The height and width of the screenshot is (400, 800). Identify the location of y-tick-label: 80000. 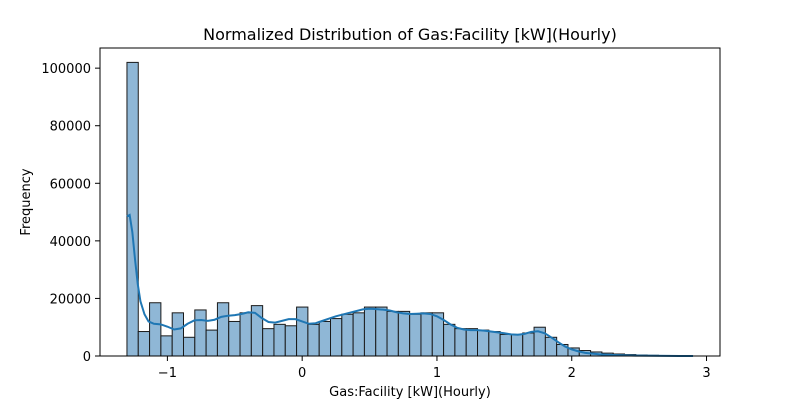
(70, 127).